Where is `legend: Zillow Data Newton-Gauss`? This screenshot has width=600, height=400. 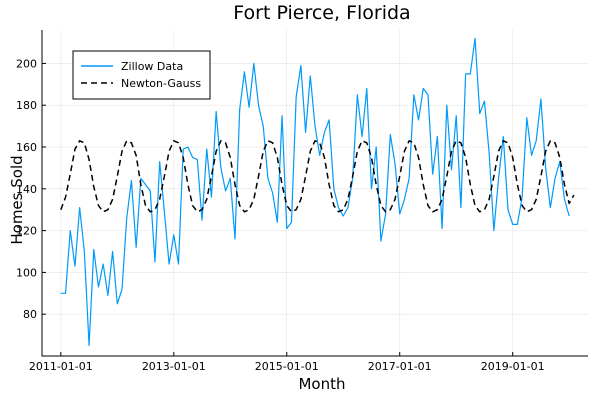 legend: Zillow Data Newton-Gauss is located at coordinates (141, 75).